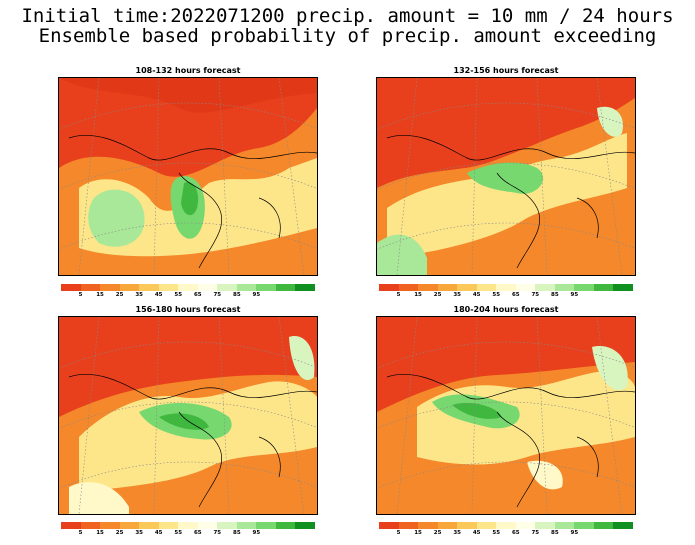 This screenshot has width=695, height=545. Describe the element at coordinates (506, 70) in the screenshot. I see `panel-title-2: 132-156 hours forecast` at that location.